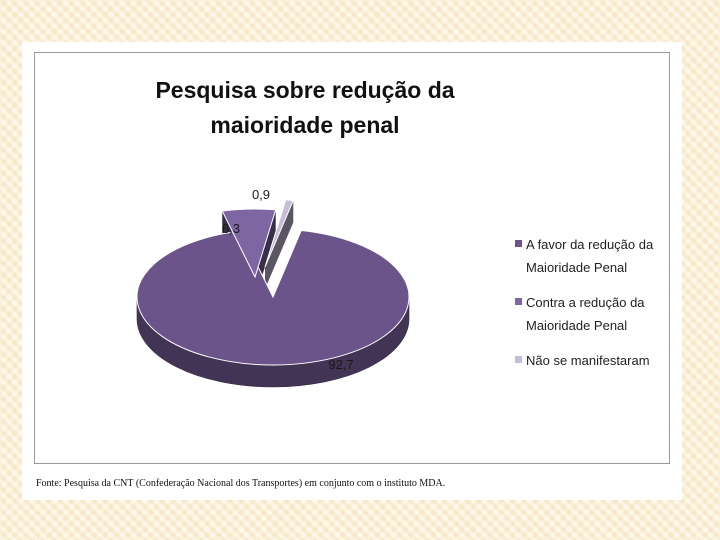 The height and width of the screenshot is (540, 720). I want to click on pie-chart: 92,7 6,3 0,9, so click(273, 287).